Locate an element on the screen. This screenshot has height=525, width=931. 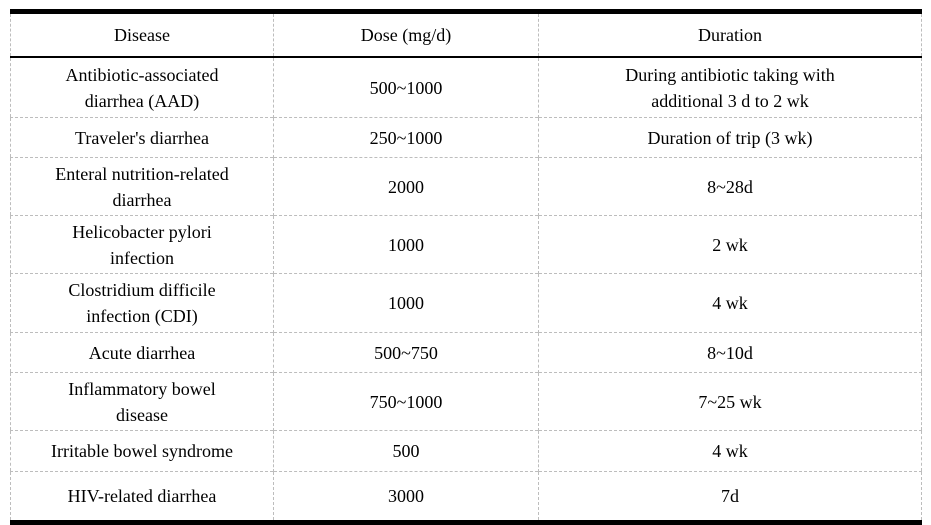
cell-disease: Helicobacter pylori infection is located at coordinates (142, 244).